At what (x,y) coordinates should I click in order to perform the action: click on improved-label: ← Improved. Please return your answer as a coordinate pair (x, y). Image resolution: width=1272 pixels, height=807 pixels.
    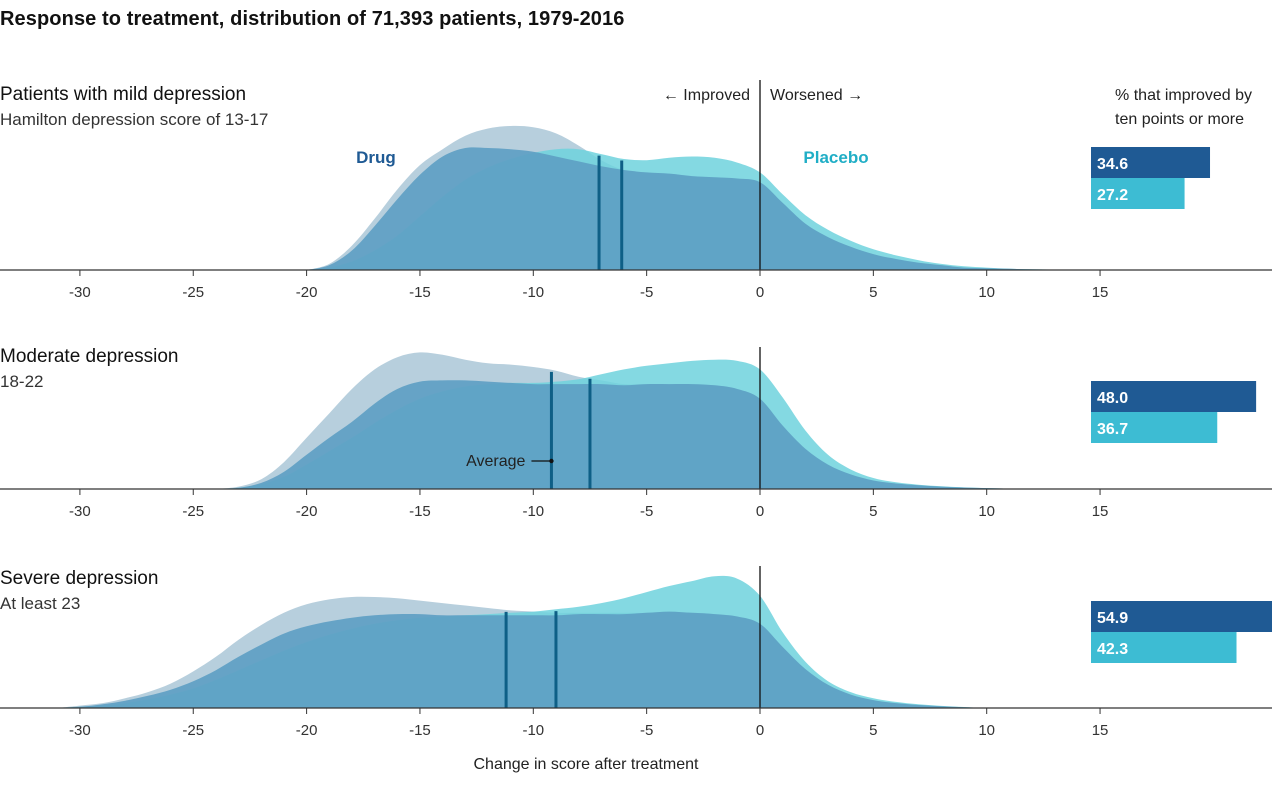
    Looking at the image, I should click on (706, 95).